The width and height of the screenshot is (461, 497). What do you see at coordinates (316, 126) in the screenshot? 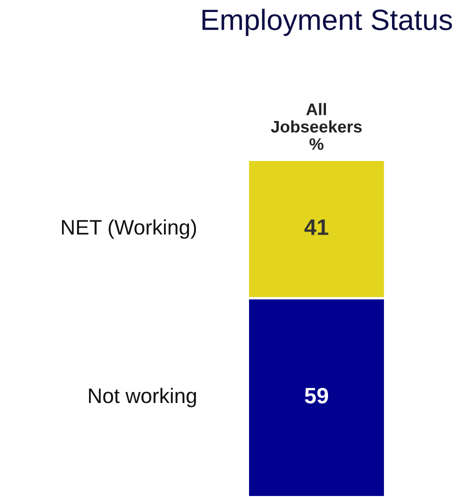
I see `x-tick-label: All Jobseekers %` at bounding box center [316, 126].